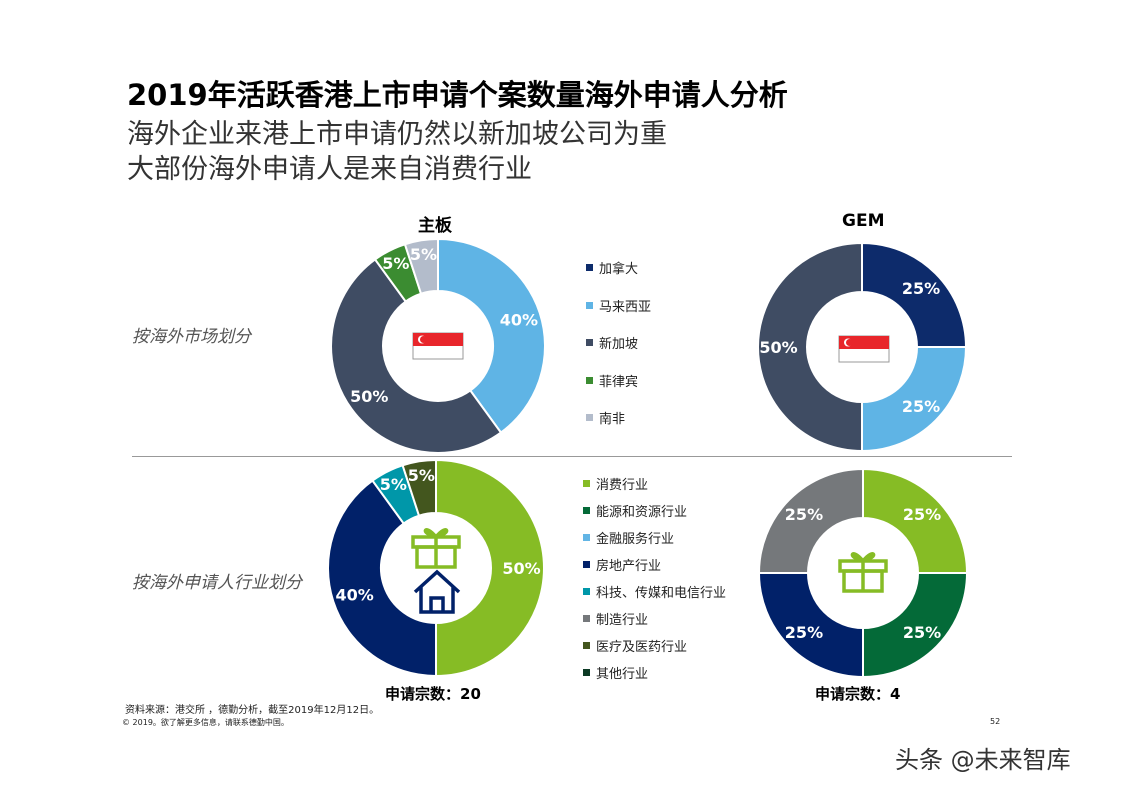 The width and height of the screenshot is (1122, 793). Describe the element at coordinates (435, 226) in the screenshot. I see `chart-title-main-board: 主板` at that location.